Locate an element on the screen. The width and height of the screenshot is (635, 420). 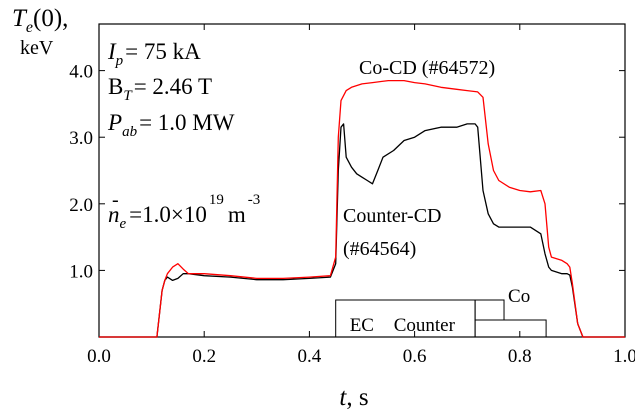
x-tick-label: 0.0 is located at coordinates (99, 356).